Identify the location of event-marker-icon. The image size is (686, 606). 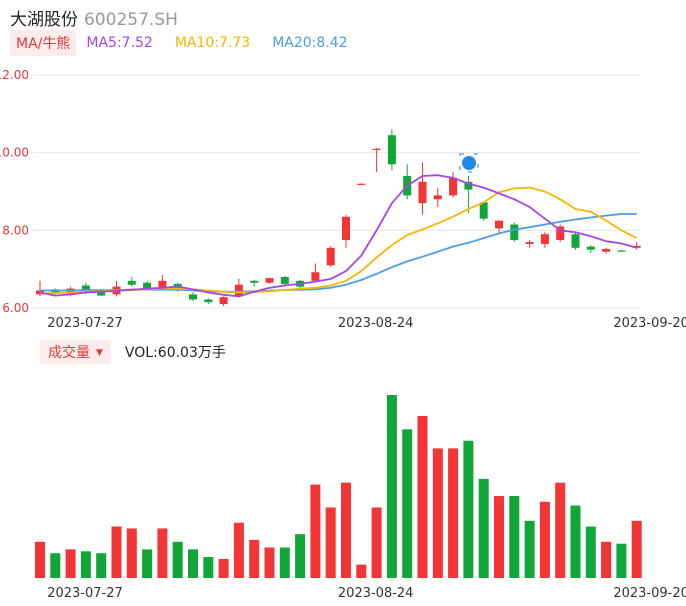
(469, 163).